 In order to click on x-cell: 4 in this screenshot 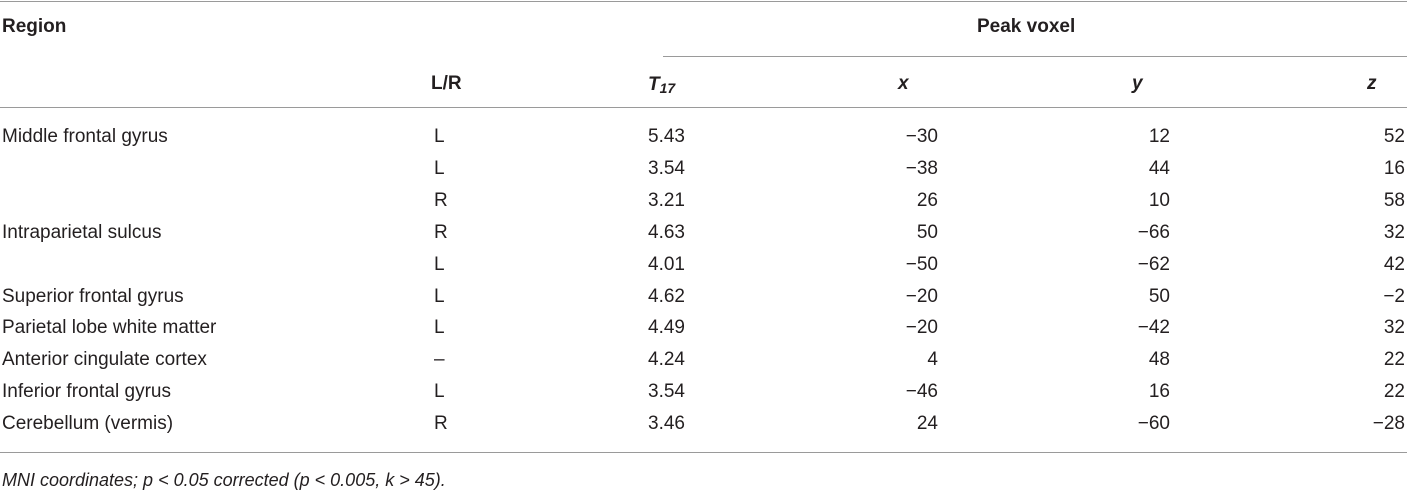, I will do `click(932, 360)`.